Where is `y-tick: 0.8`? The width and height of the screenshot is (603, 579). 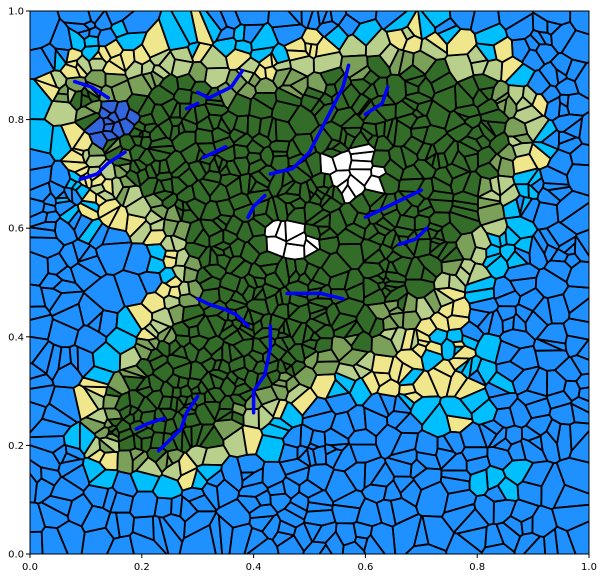 y-tick: 0.8 is located at coordinates (19, 120).